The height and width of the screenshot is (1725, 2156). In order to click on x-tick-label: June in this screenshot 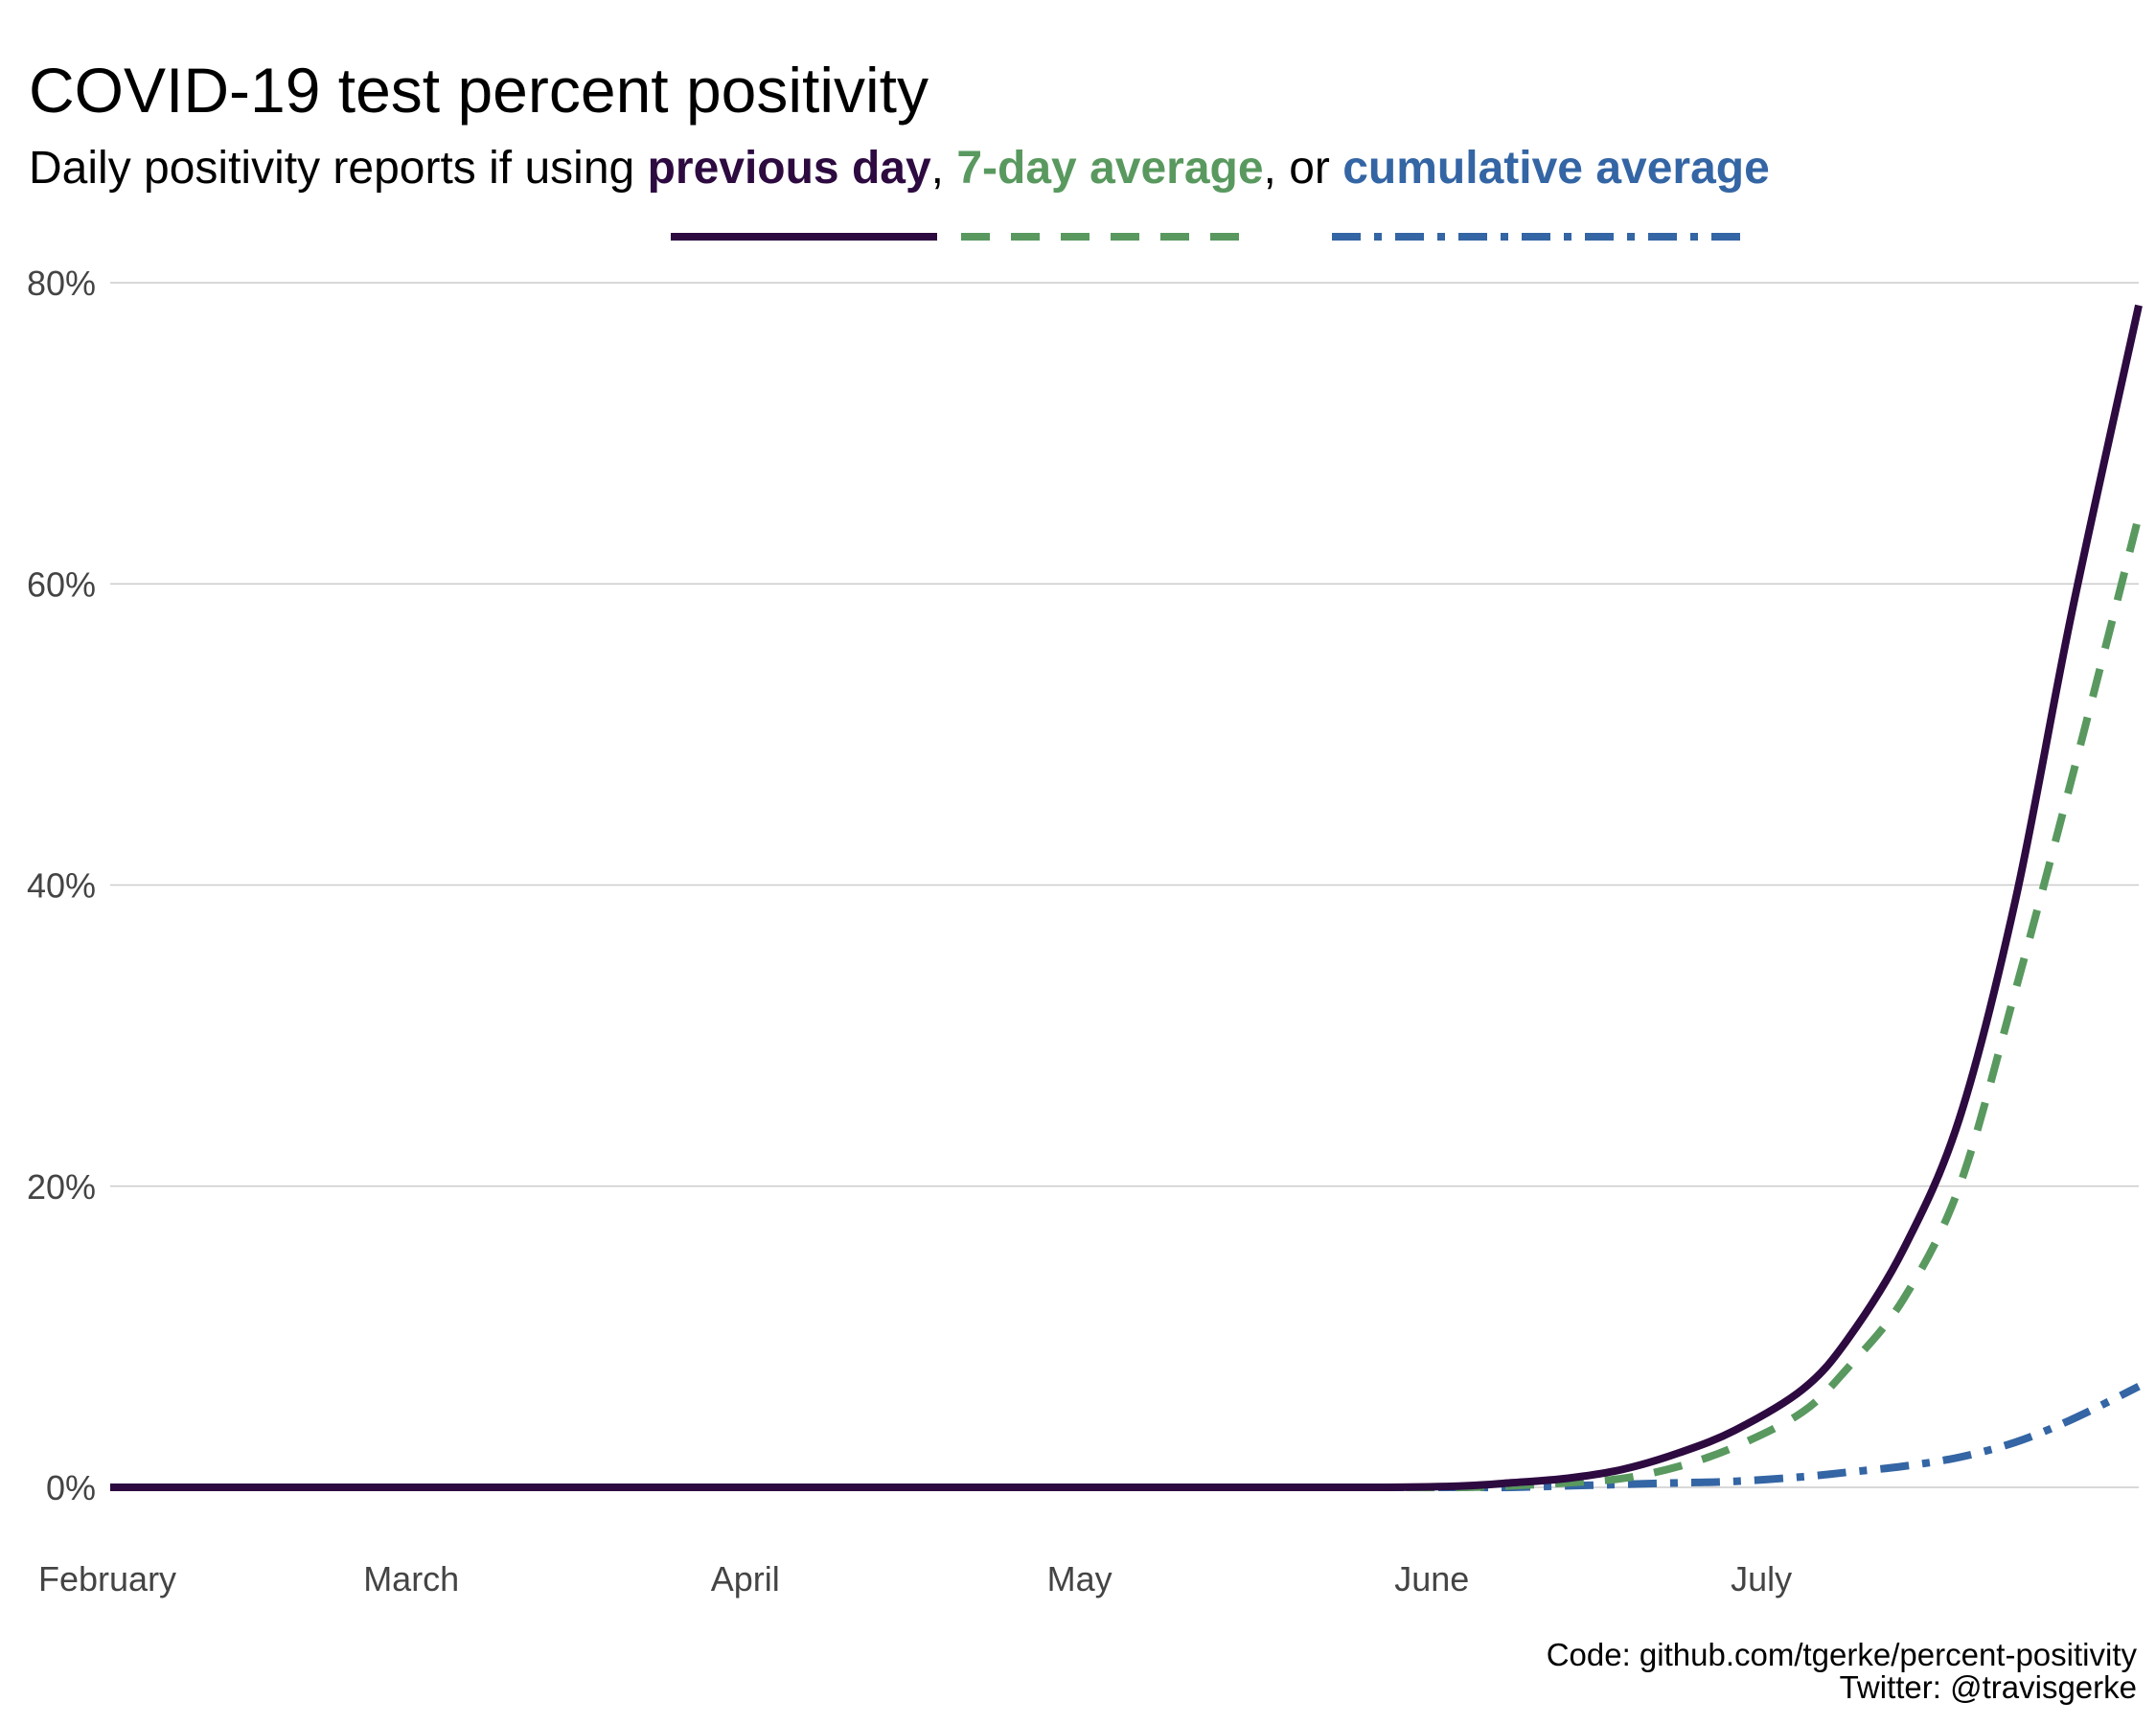, I will do `click(1431, 1578)`.